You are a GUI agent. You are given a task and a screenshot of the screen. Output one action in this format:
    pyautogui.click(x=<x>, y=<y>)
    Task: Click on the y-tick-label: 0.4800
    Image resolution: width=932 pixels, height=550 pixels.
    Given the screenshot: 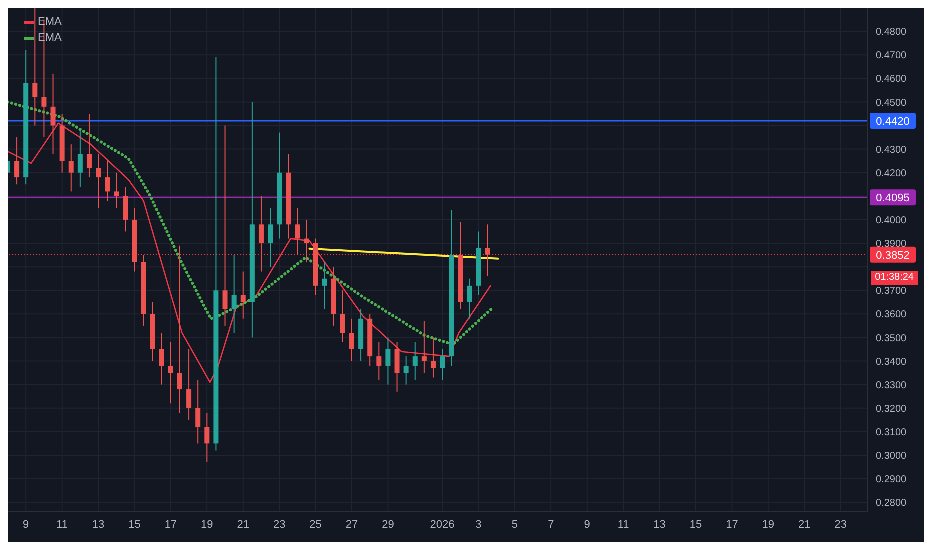 What is the action you would take?
    pyautogui.click(x=892, y=32)
    